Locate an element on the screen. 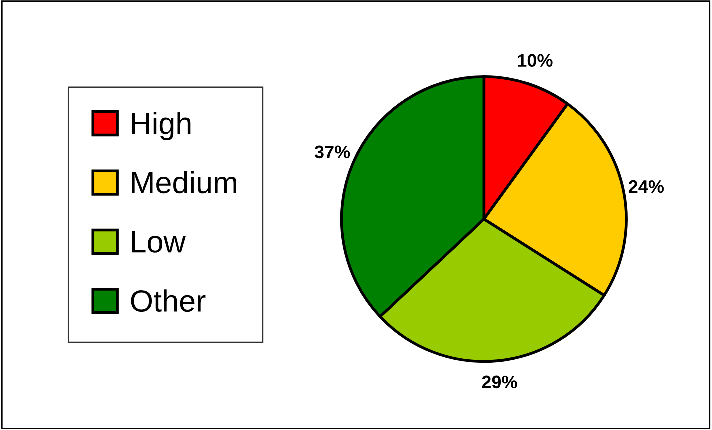 Image resolution: width=712 pixels, height=430 pixels. data-label: 10% is located at coordinates (535, 61).